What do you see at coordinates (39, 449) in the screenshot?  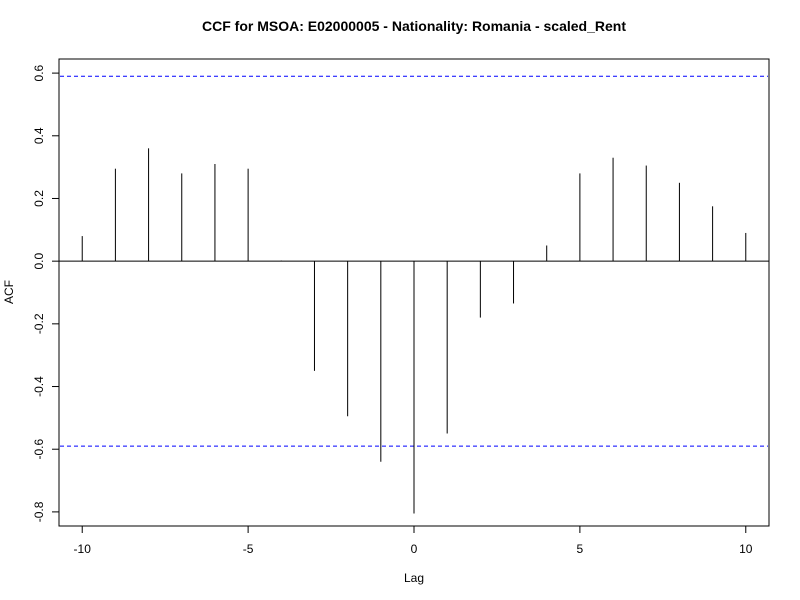 I see `y-tick-label: -0.6` at bounding box center [39, 449].